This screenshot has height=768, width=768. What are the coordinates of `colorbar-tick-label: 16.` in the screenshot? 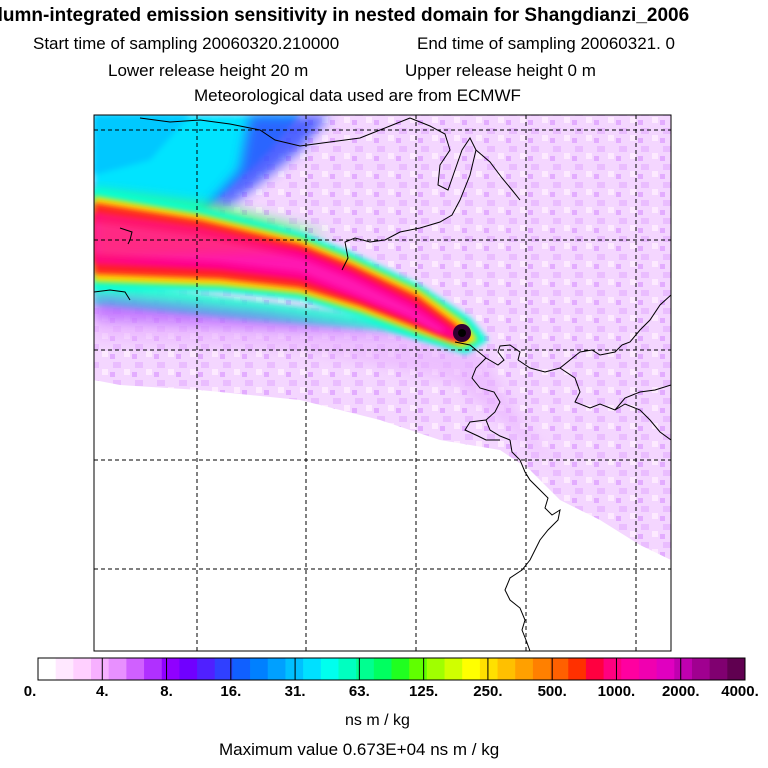 It's located at (231, 691).